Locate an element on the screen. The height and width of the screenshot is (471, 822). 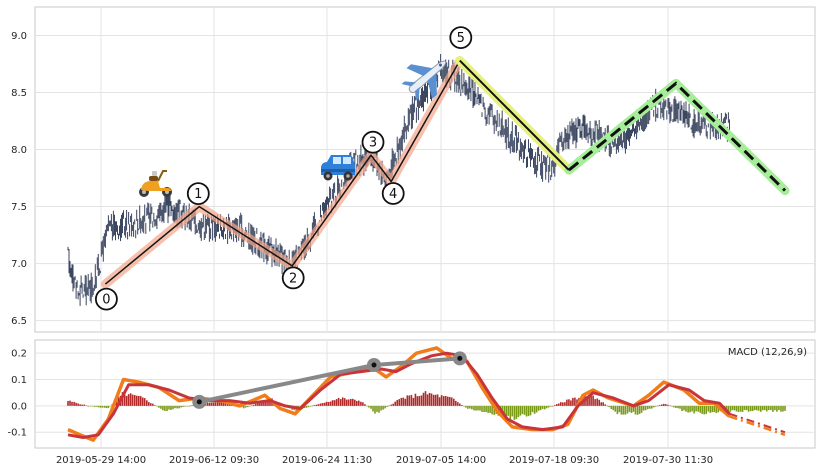
wave-label-0: 0 is located at coordinates (106, 300).